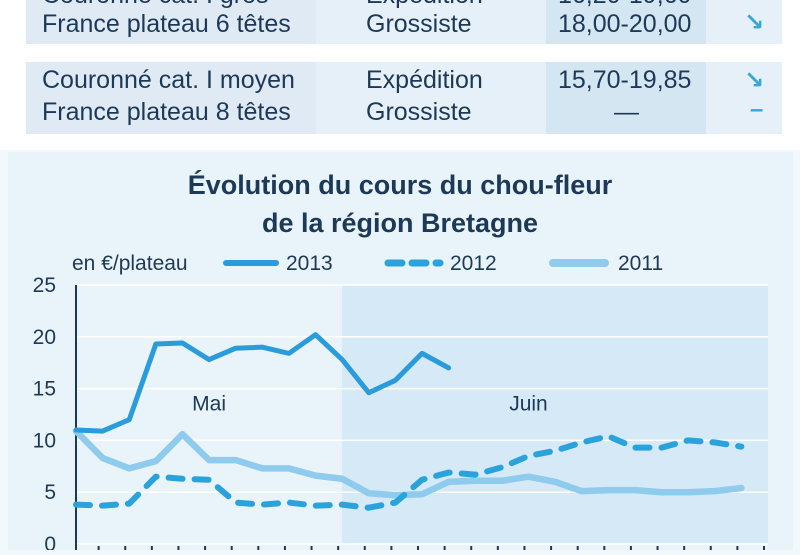 The image size is (800, 555). Describe the element at coordinates (130, 263) in the screenshot. I see `y-axis-label: en €/plateau` at that location.